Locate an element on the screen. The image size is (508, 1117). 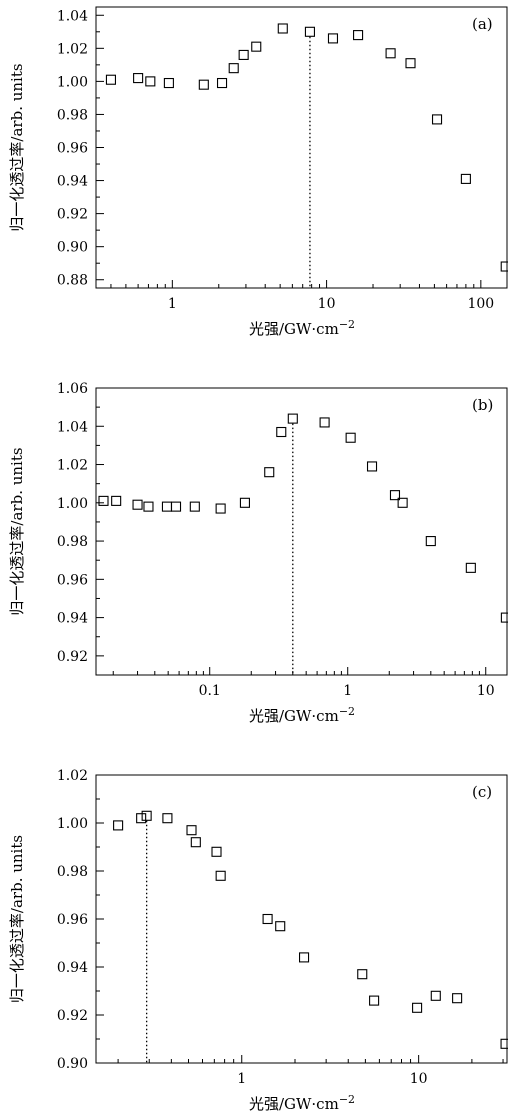
y-tick-label-b: 0.98 is located at coordinates (72, 542).